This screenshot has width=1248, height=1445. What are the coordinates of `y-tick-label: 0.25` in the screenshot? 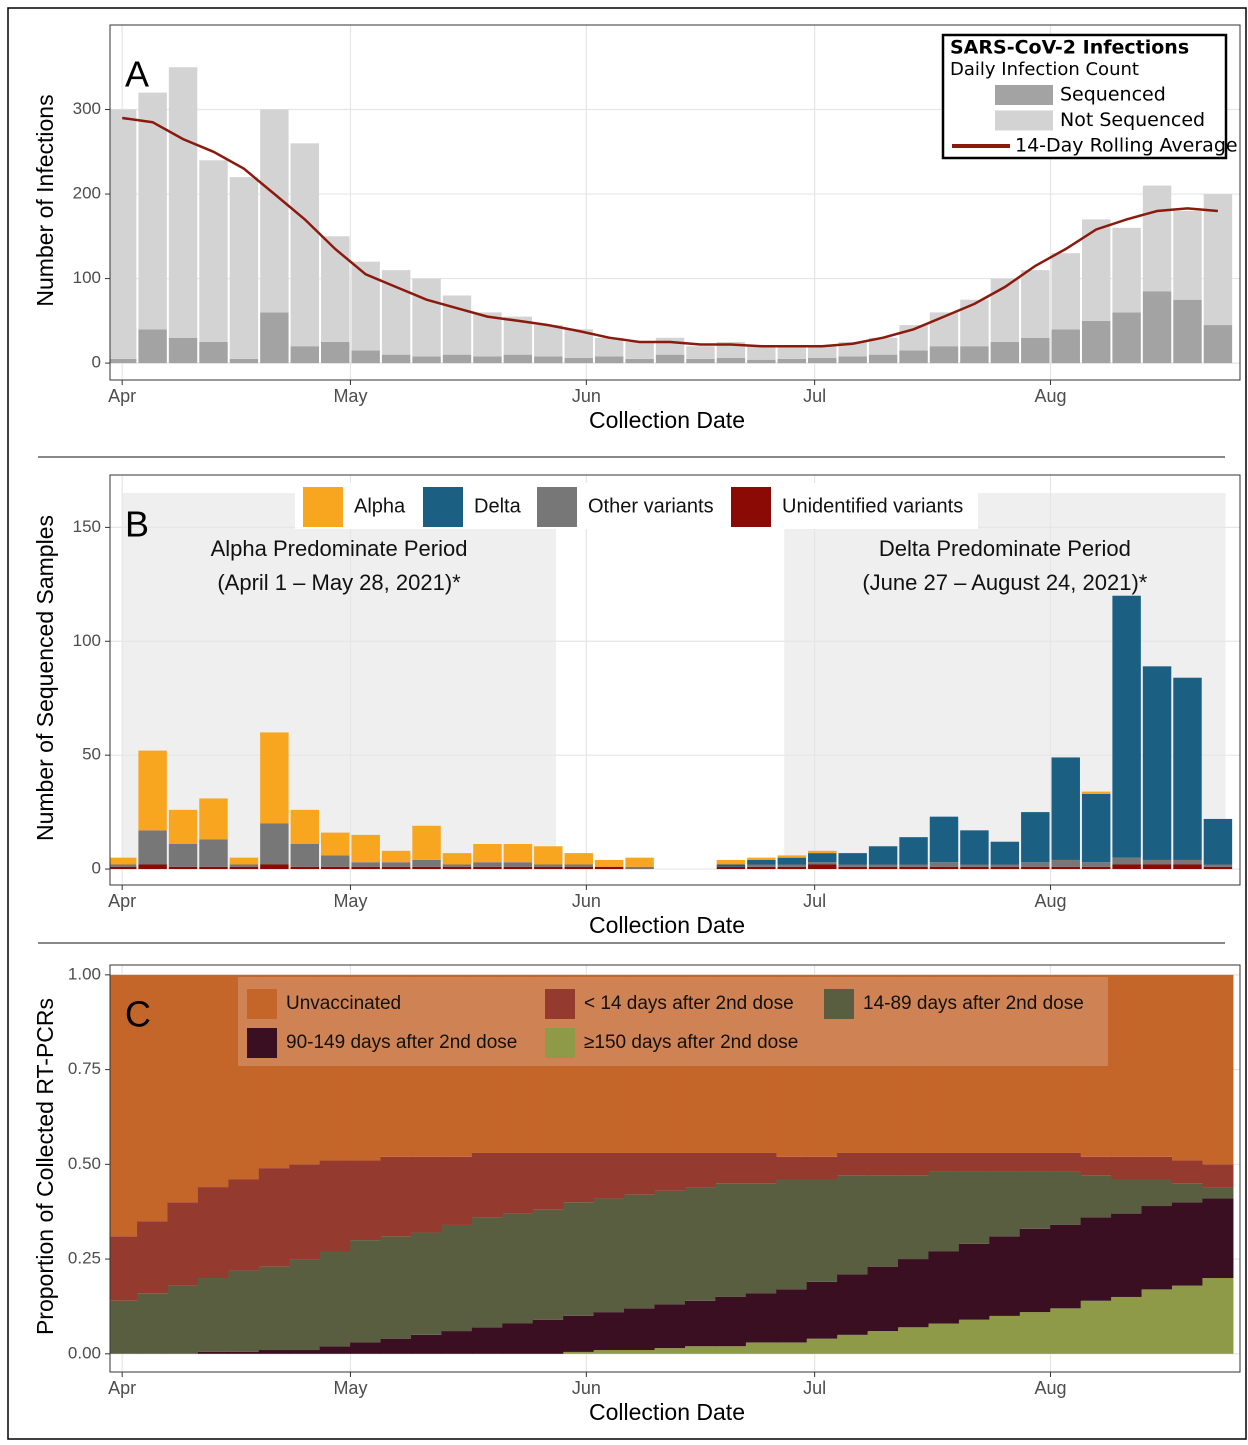 It's located at (84, 1258).